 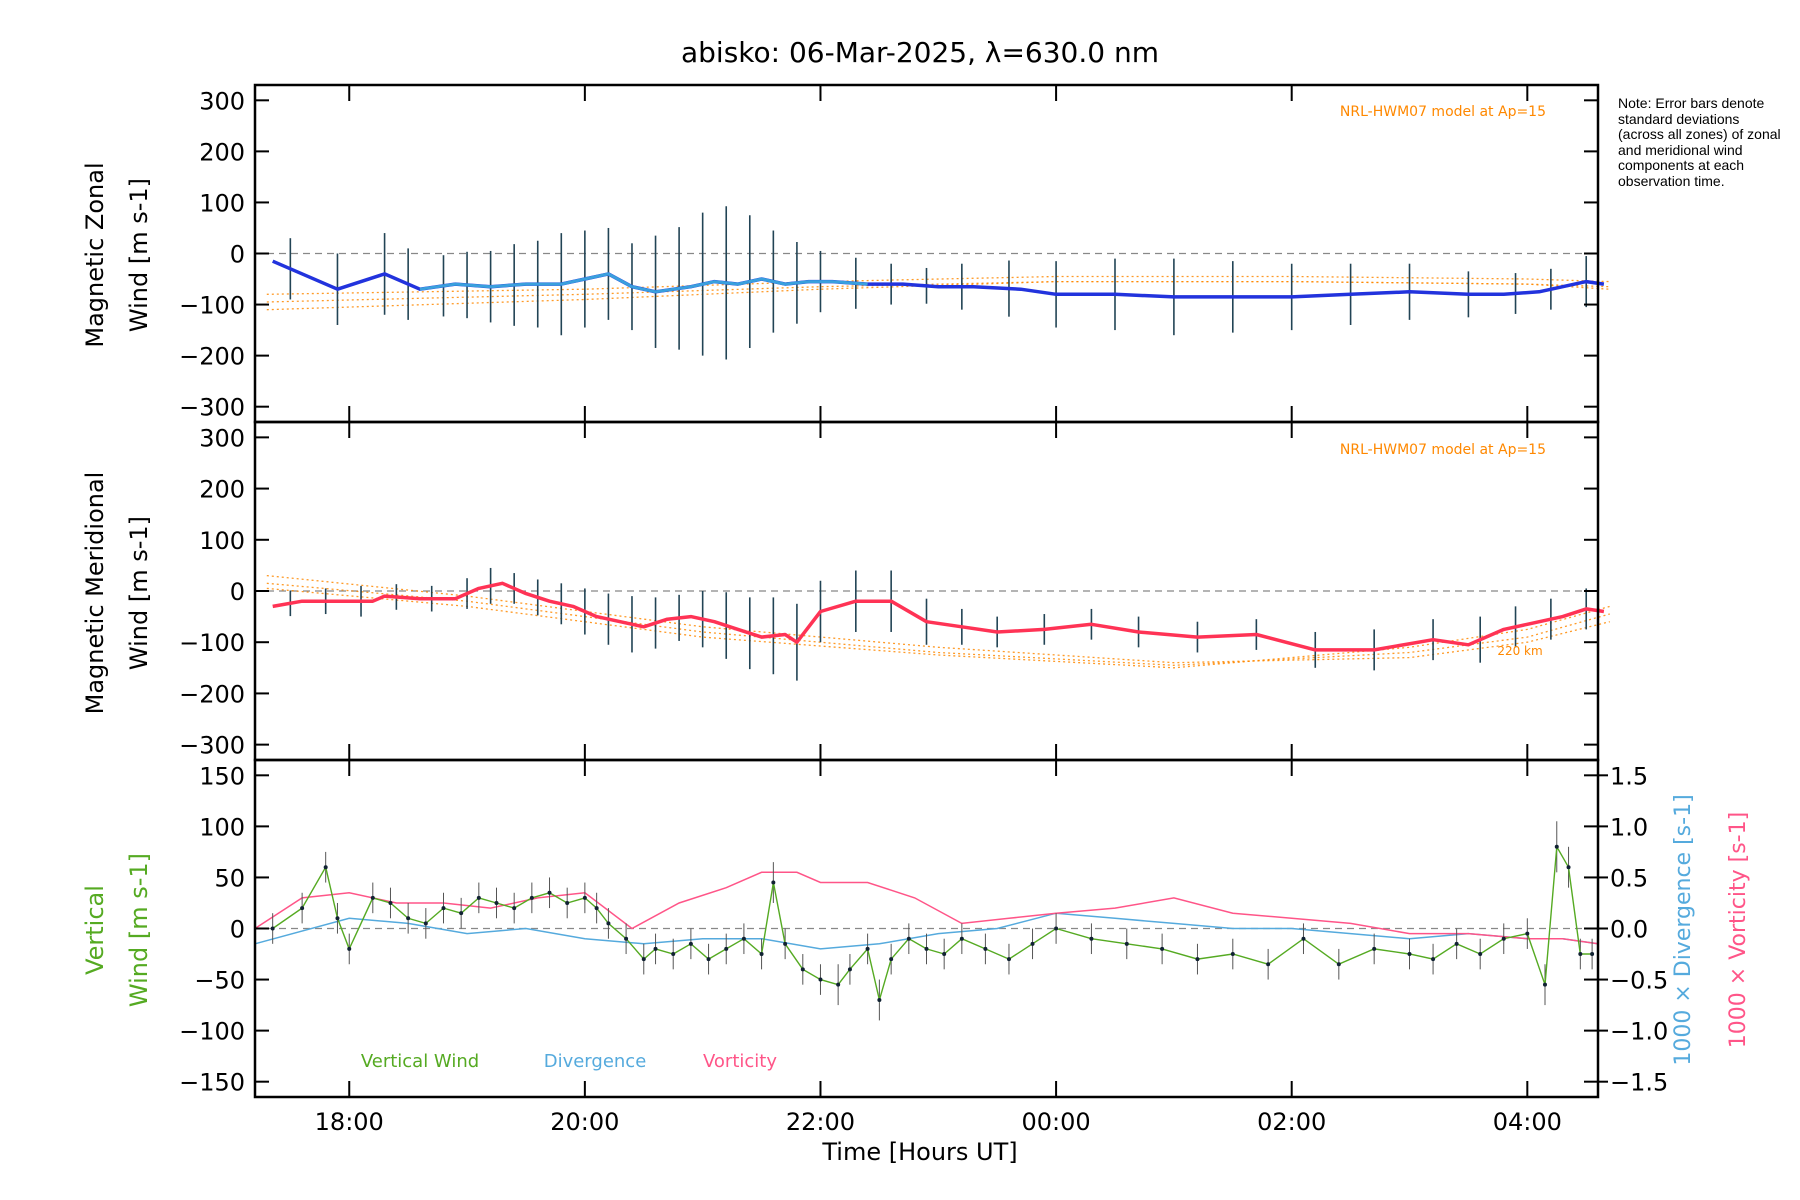 What do you see at coordinates (1683, 929) in the screenshot?
I see `divergence-y2-label-text: 1000 × Divergence [s-1]` at bounding box center [1683, 929].